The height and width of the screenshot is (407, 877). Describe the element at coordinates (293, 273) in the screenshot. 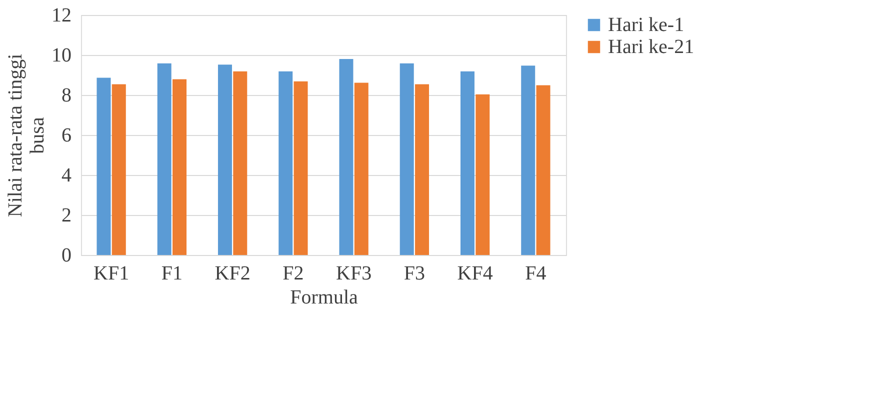

I see `x-tick-label: F2` at that location.